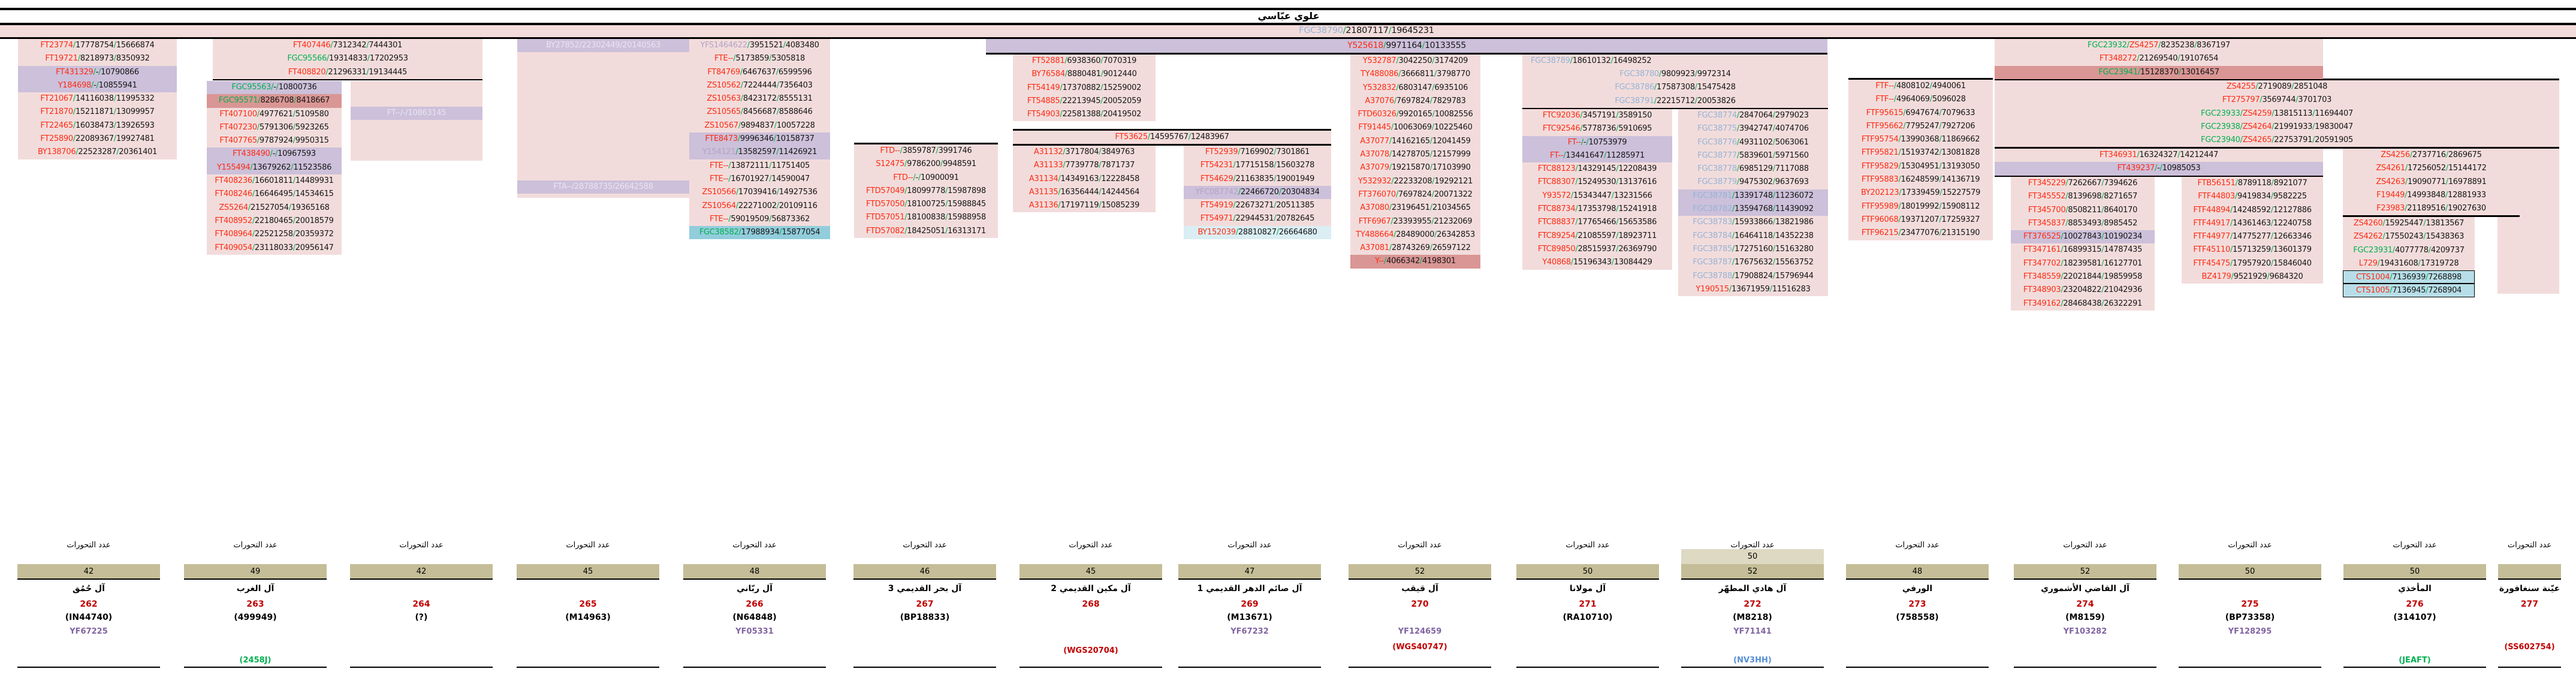 The width and height of the screenshot is (2576, 678). What do you see at coordinates (1084, 88) in the screenshot?
I see `snp-cell: FT54149/17370882/15259002` at bounding box center [1084, 88].